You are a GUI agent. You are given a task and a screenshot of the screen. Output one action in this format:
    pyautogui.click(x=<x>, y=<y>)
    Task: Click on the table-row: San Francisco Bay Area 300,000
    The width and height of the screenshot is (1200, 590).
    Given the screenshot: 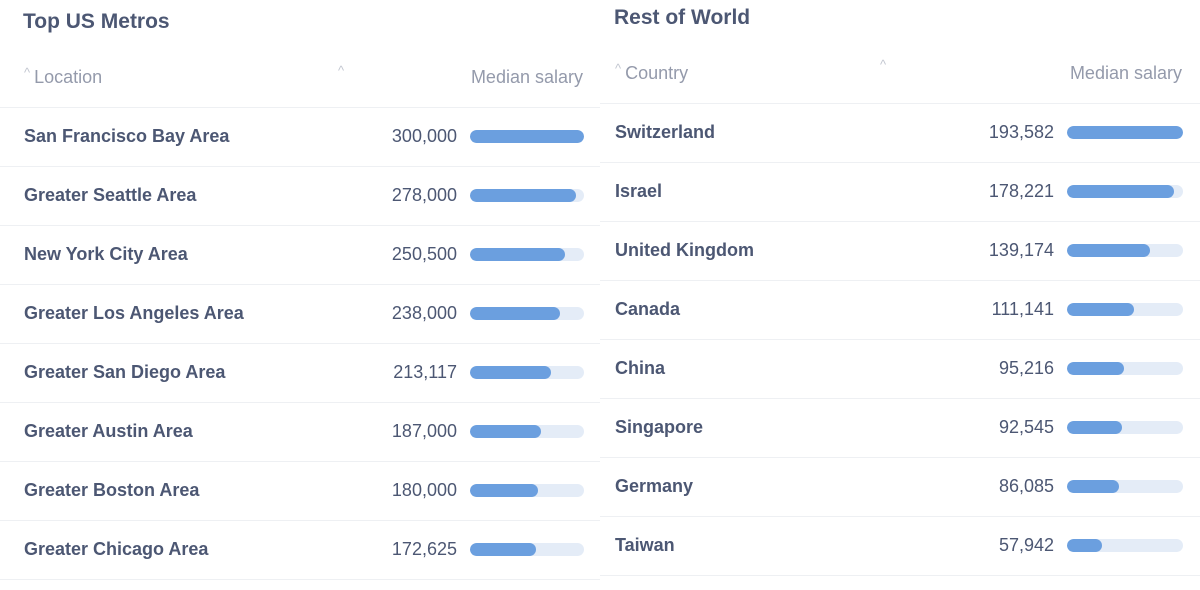 What is the action you would take?
    pyautogui.click(x=300, y=137)
    